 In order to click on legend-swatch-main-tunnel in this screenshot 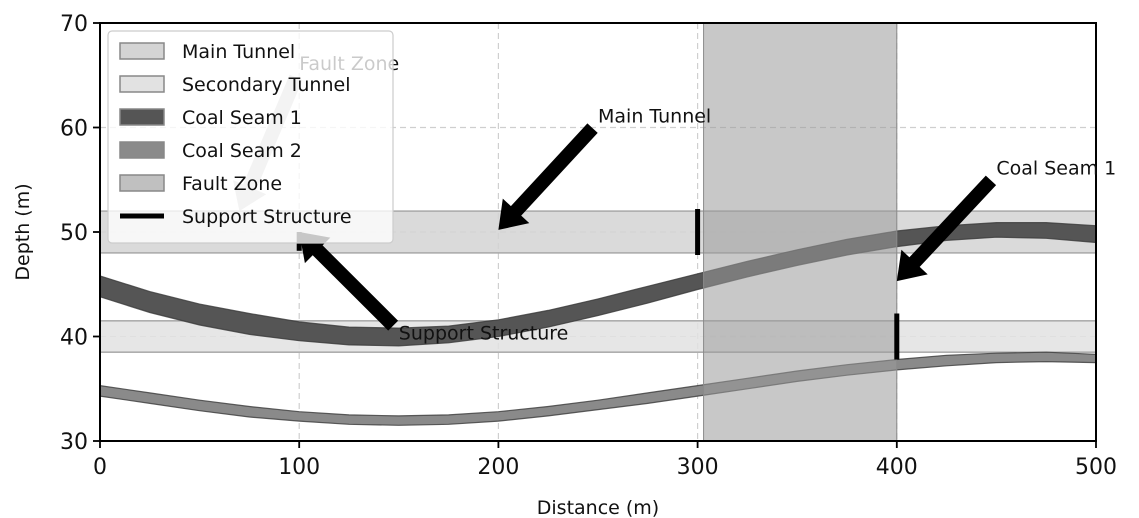, I will do `click(142, 51)`.